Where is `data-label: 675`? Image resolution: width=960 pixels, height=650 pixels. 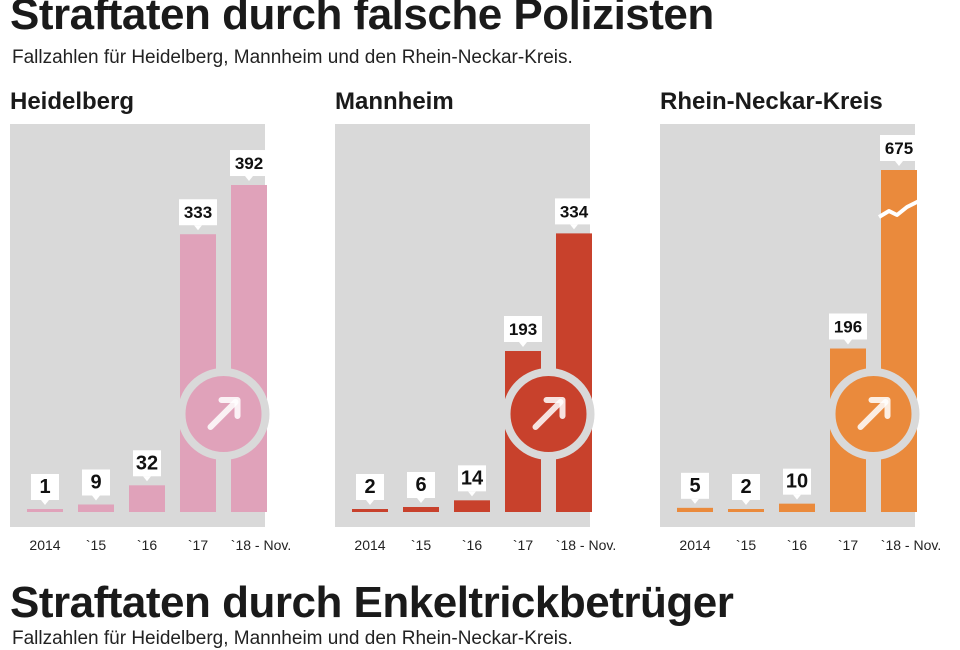 data-label: 675 is located at coordinates (899, 150).